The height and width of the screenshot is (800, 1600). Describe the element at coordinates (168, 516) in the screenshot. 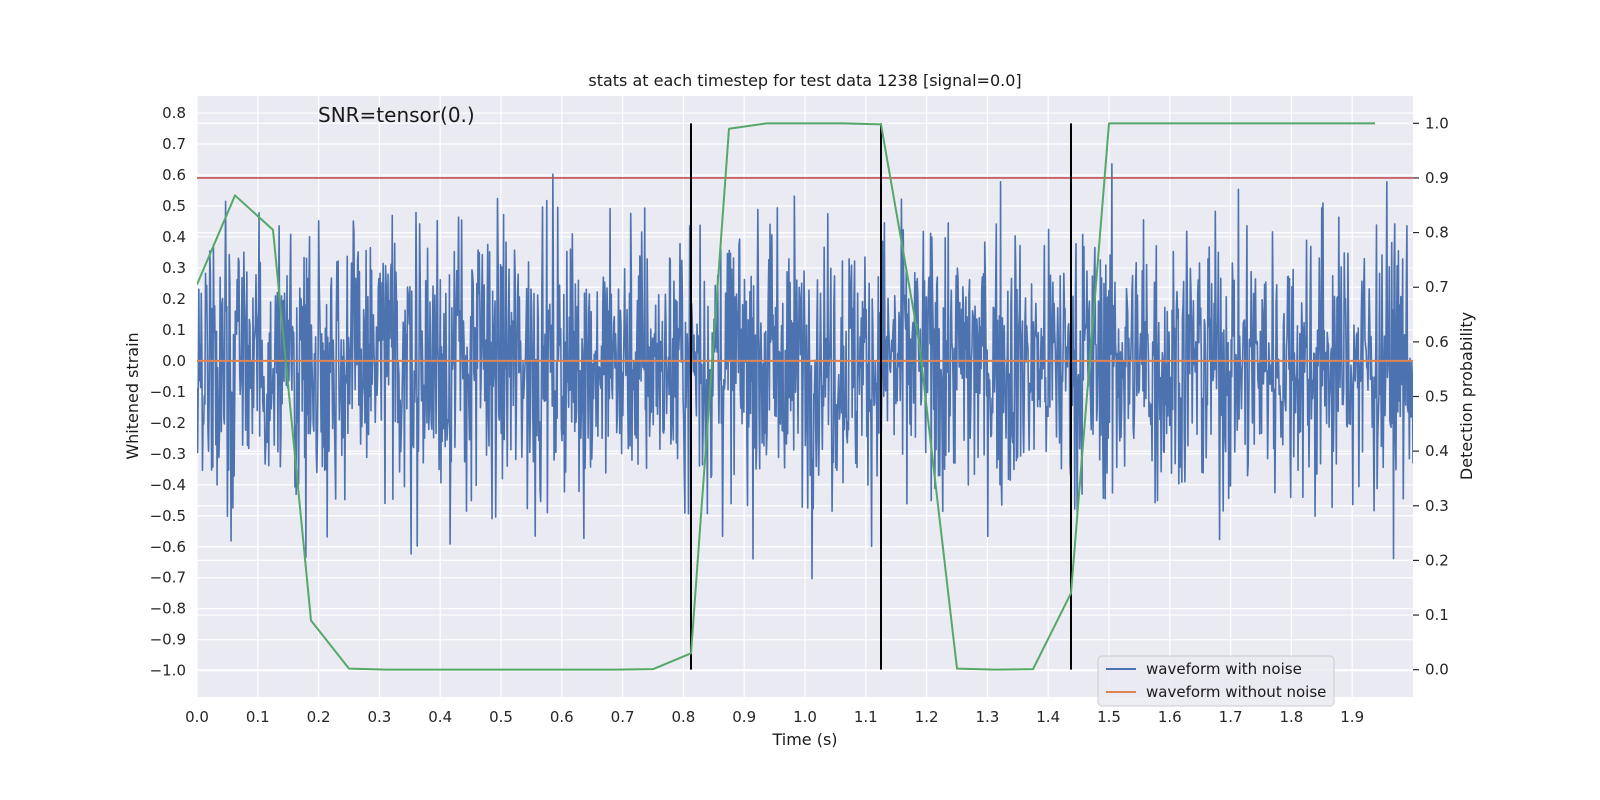

I see `y-tick-label: −0.5` at that location.